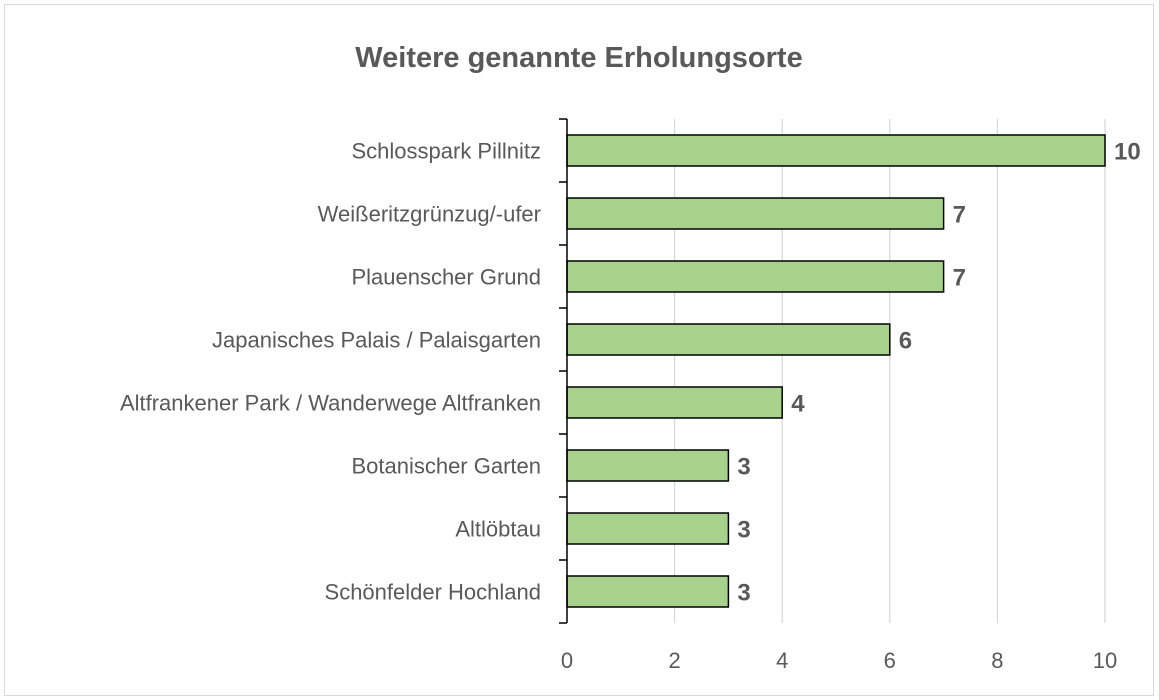  I want to click on value-label-4: 4, so click(798, 404).